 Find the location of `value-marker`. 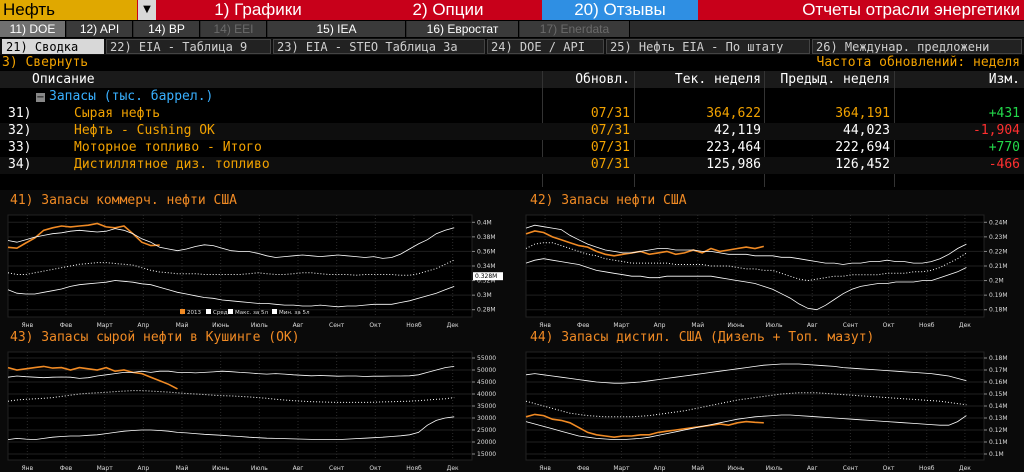

value-marker is located at coordinates (488, 276).